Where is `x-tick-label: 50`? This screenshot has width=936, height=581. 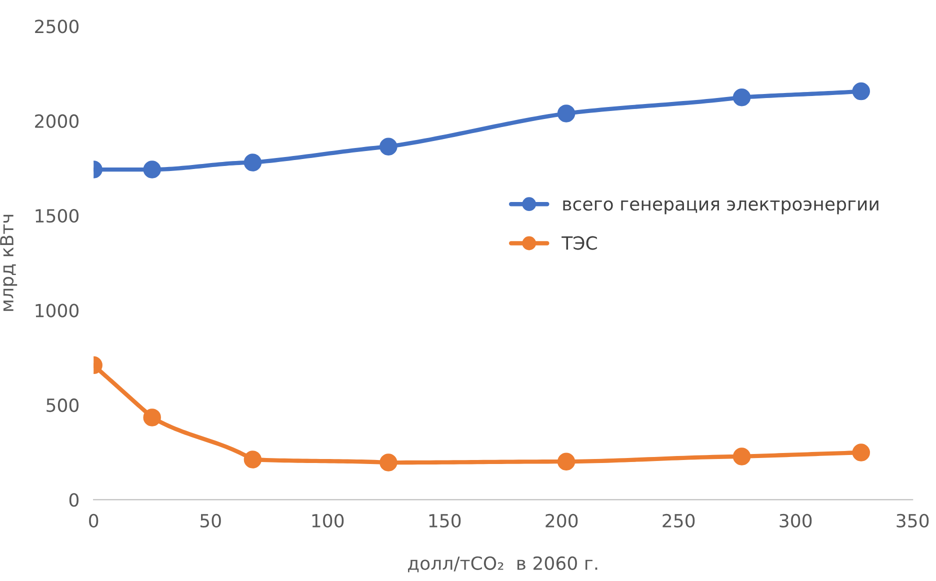 x-tick-label: 50 is located at coordinates (210, 521).